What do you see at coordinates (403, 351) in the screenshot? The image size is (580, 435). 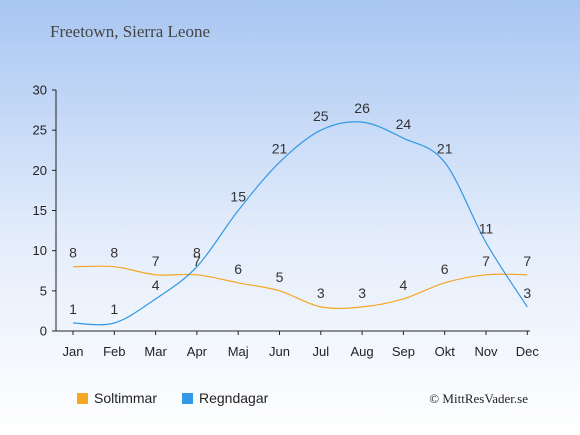 I see `x-tick-label: Sep` at bounding box center [403, 351].